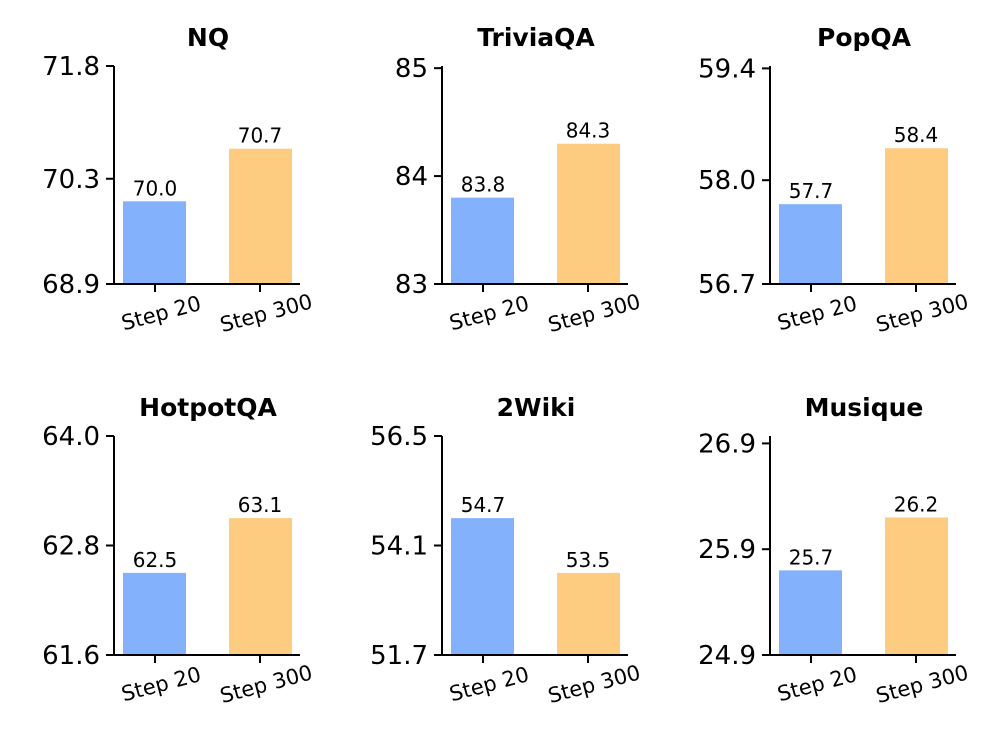 This screenshot has height=752, width=997. I want to click on y-tick-label: 26.9, so click(727, 444).